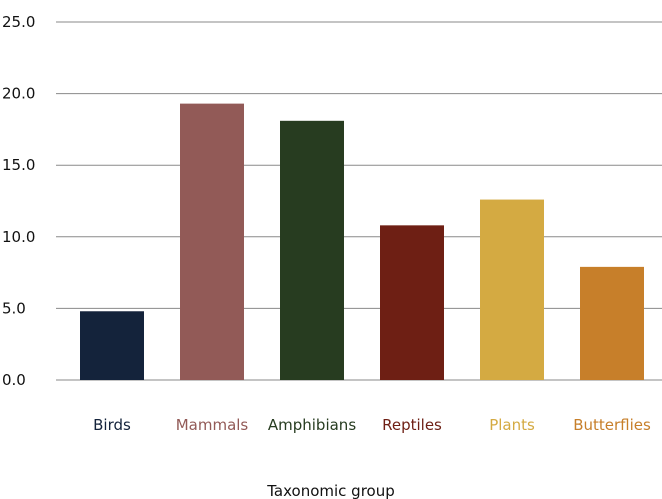  I want to click on x-category-label: Mammals, so click(212, 425).